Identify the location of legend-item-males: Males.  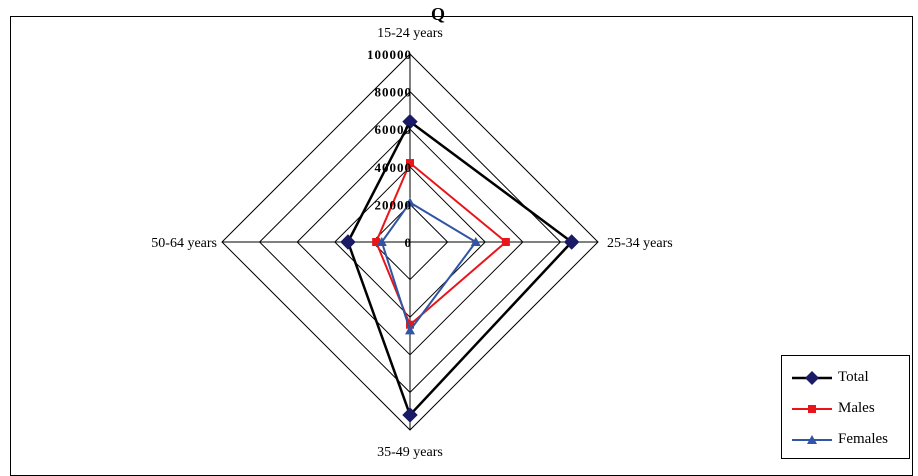
(848, 409).